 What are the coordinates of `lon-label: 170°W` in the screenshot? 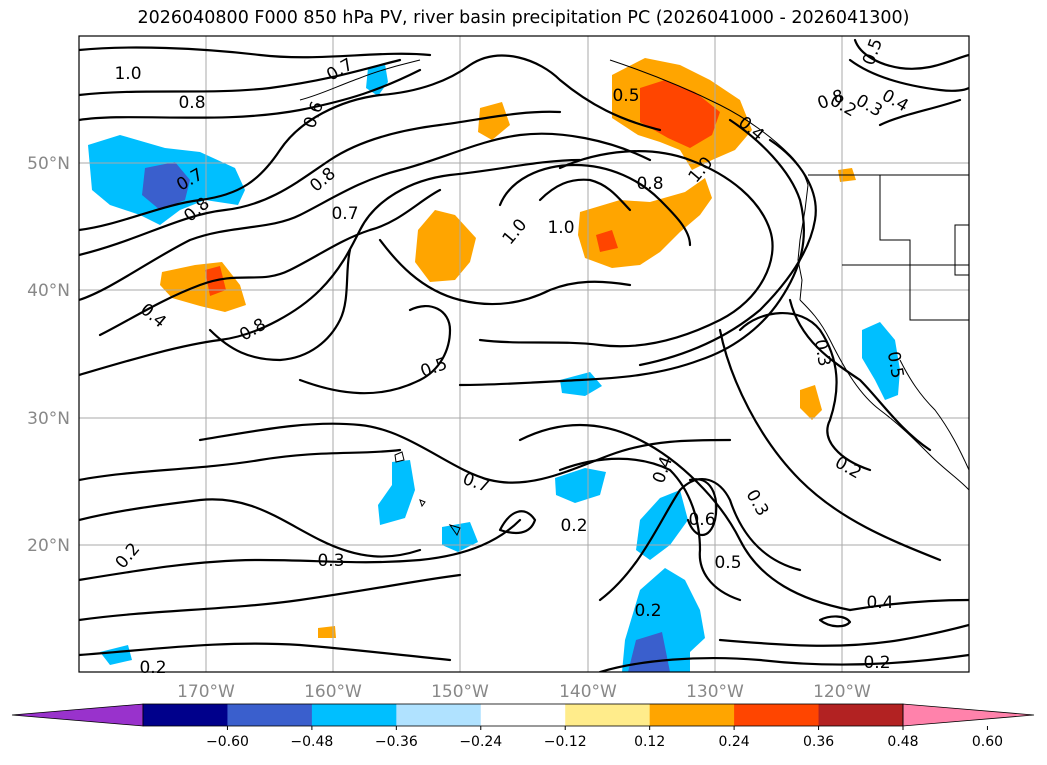 It's located at (206, 692).